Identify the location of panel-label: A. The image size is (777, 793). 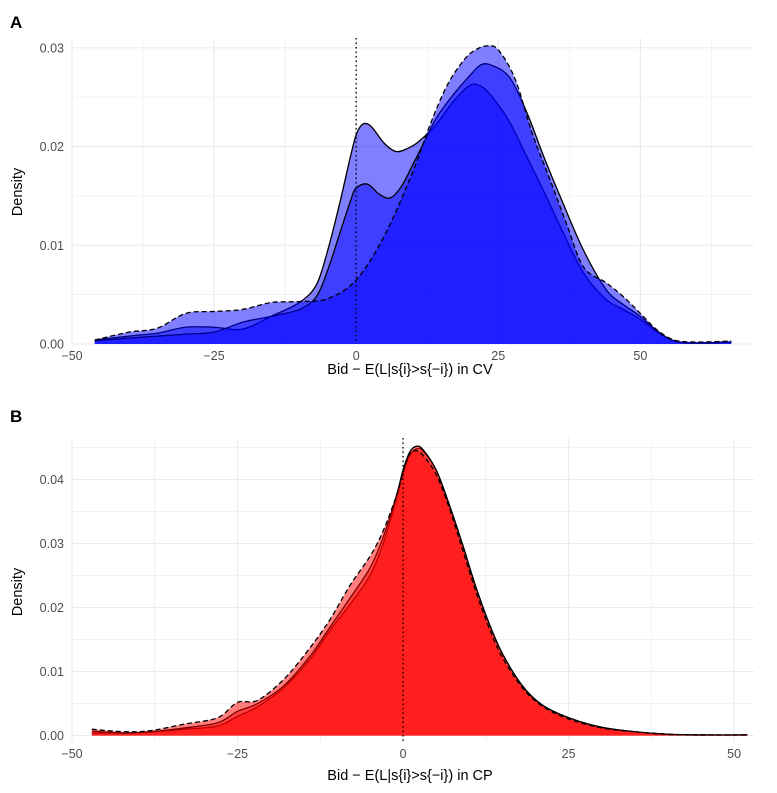
(16, 22).